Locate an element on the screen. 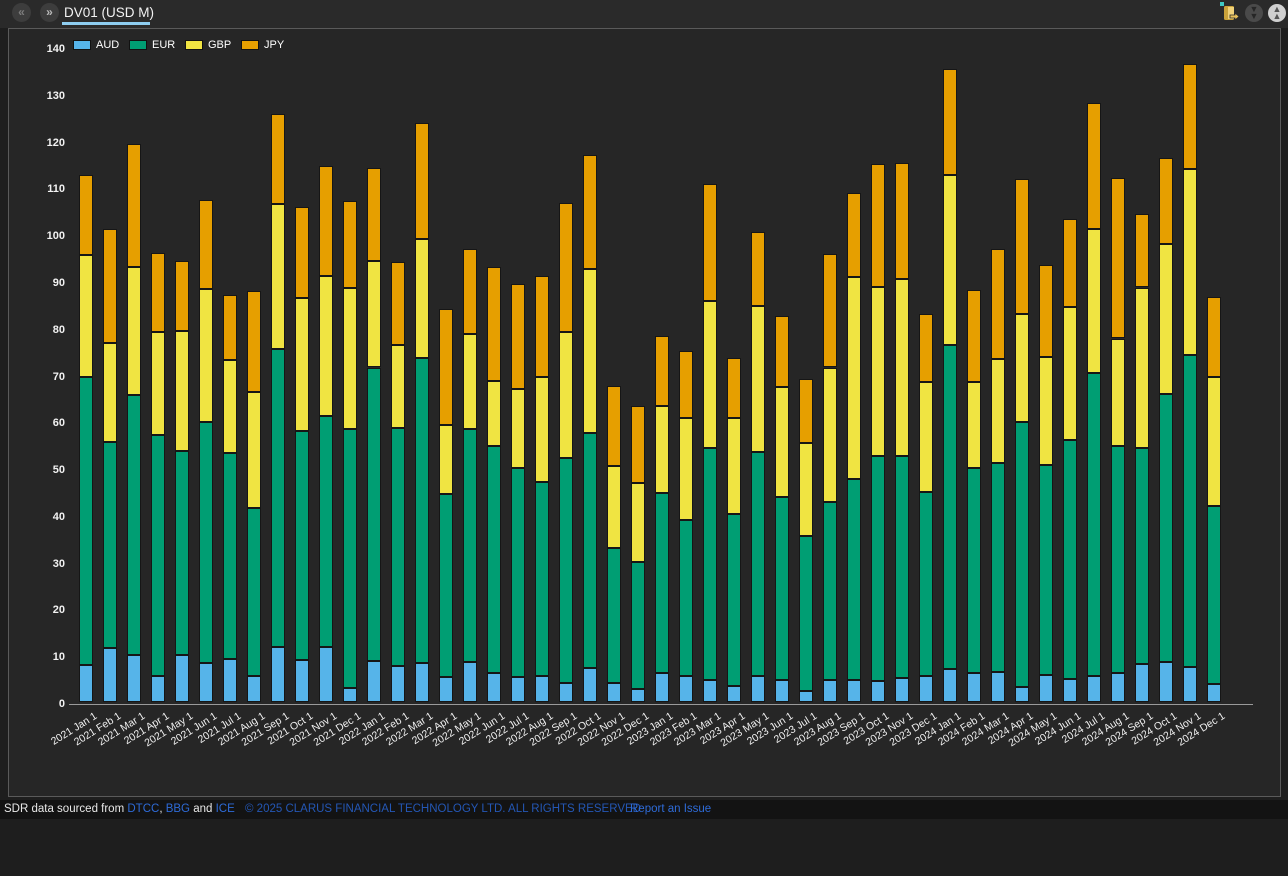 This screenshot has height=876, width=1288. legend-item-aud: AUD is located at coordinates (99, 45).